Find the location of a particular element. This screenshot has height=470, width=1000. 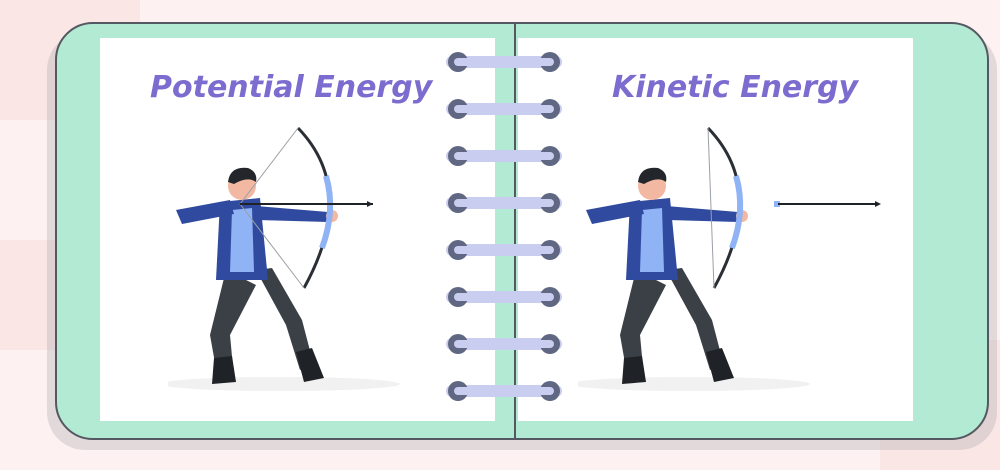

kinetic-energy-title: Kinetic Energy is located at coordinates (735, 87).